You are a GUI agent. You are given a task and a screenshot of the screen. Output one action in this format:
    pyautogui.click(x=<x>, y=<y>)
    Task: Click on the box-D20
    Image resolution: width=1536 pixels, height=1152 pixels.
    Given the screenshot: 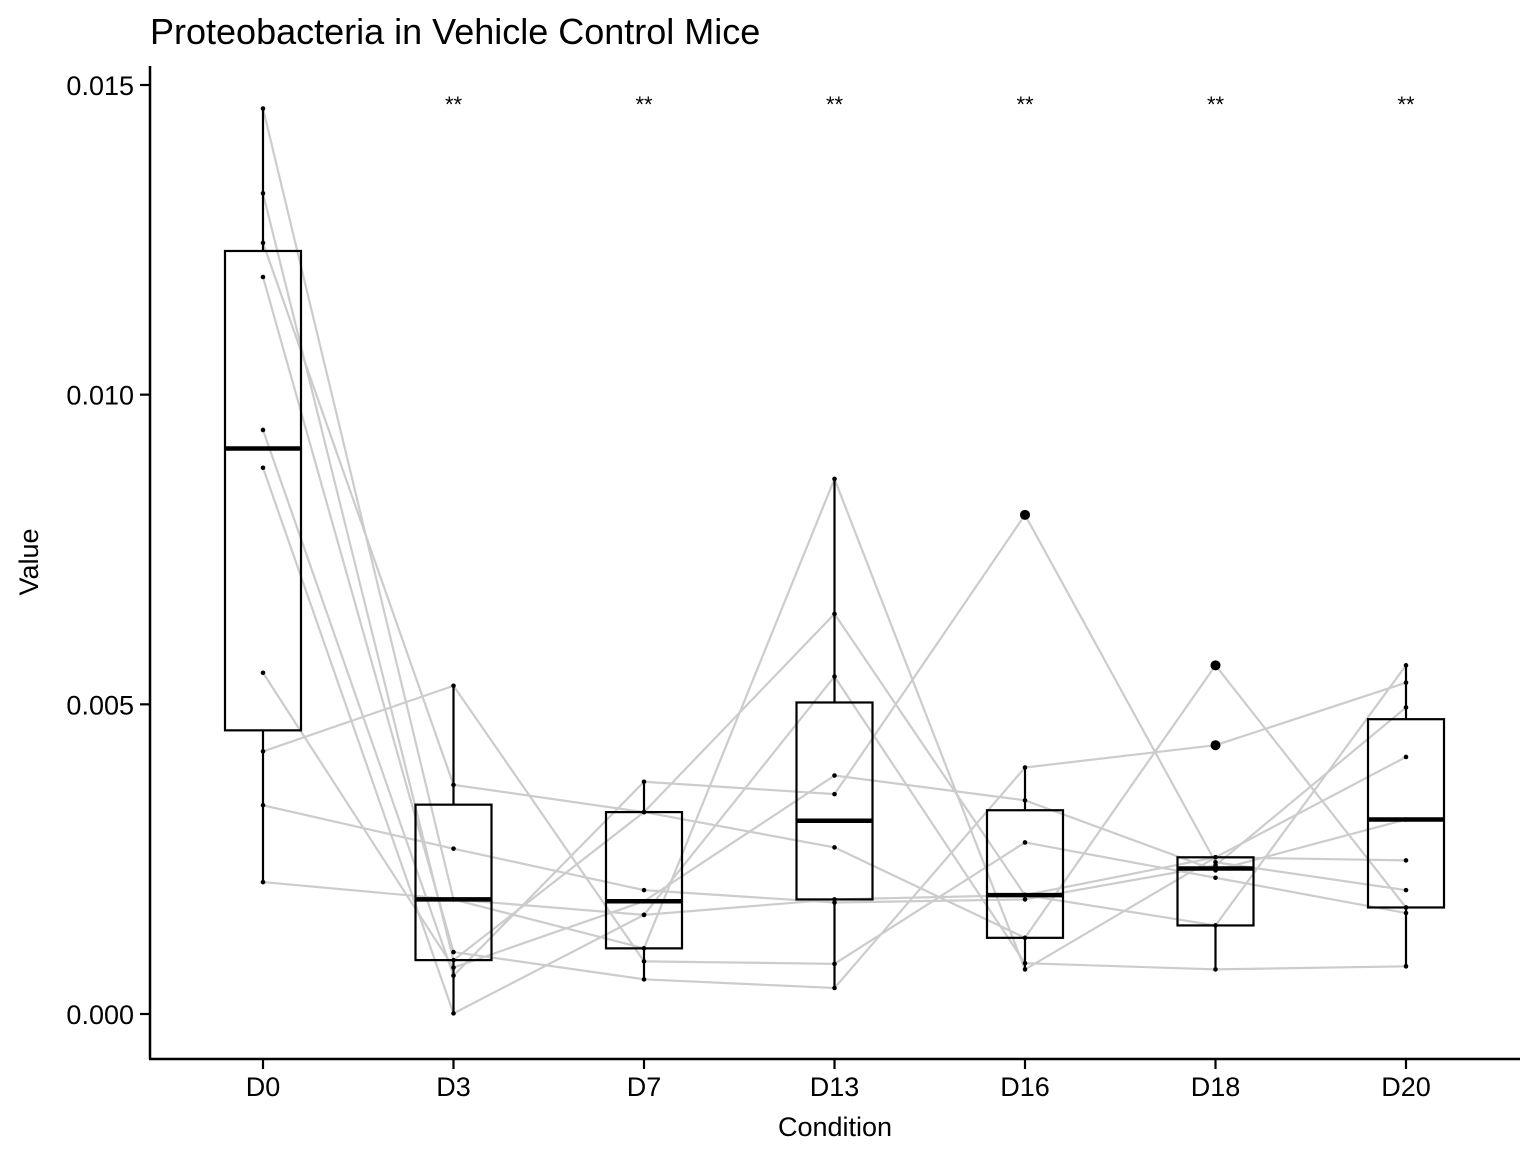 What is the action you would take?
    pyautogui.click(x=1406, y=816)
    